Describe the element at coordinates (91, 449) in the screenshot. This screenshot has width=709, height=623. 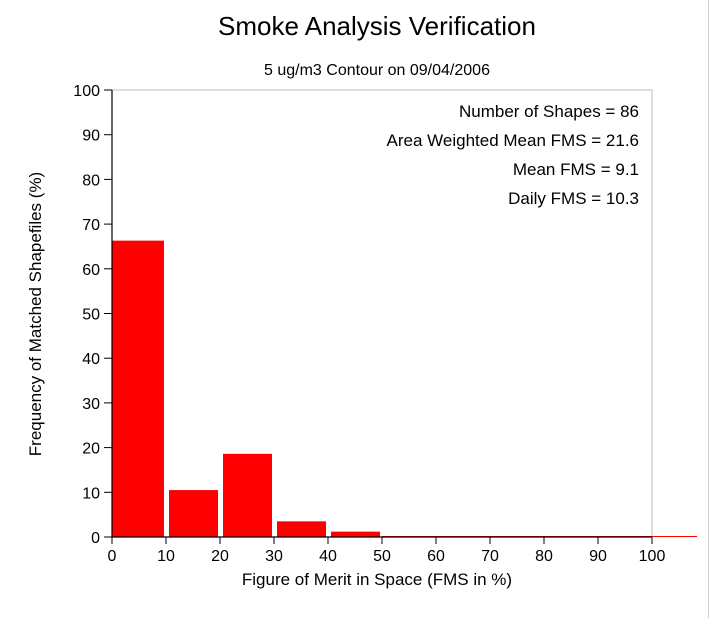
I see `y-tick-label: 20` at that location.